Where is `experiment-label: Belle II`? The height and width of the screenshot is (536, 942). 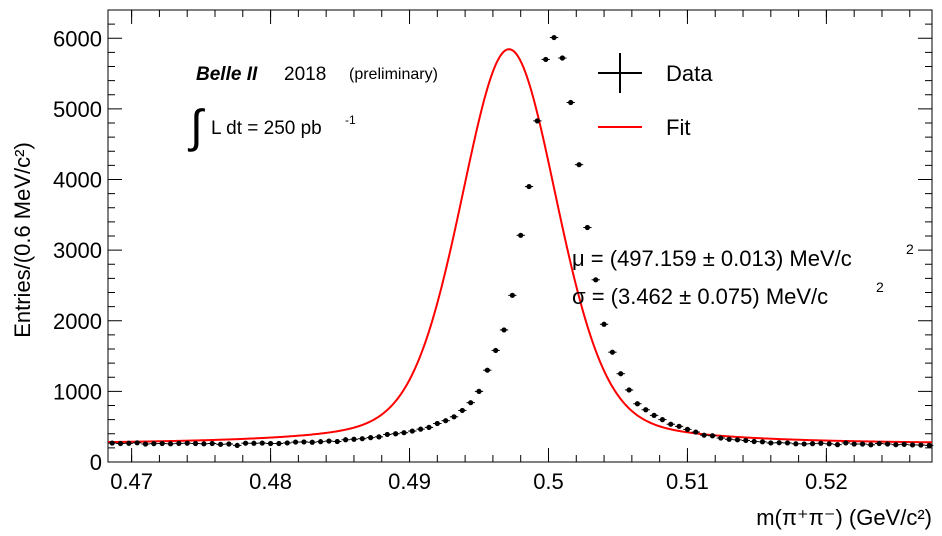 experiment-label: Belle II is located at coordinates (227, 74).